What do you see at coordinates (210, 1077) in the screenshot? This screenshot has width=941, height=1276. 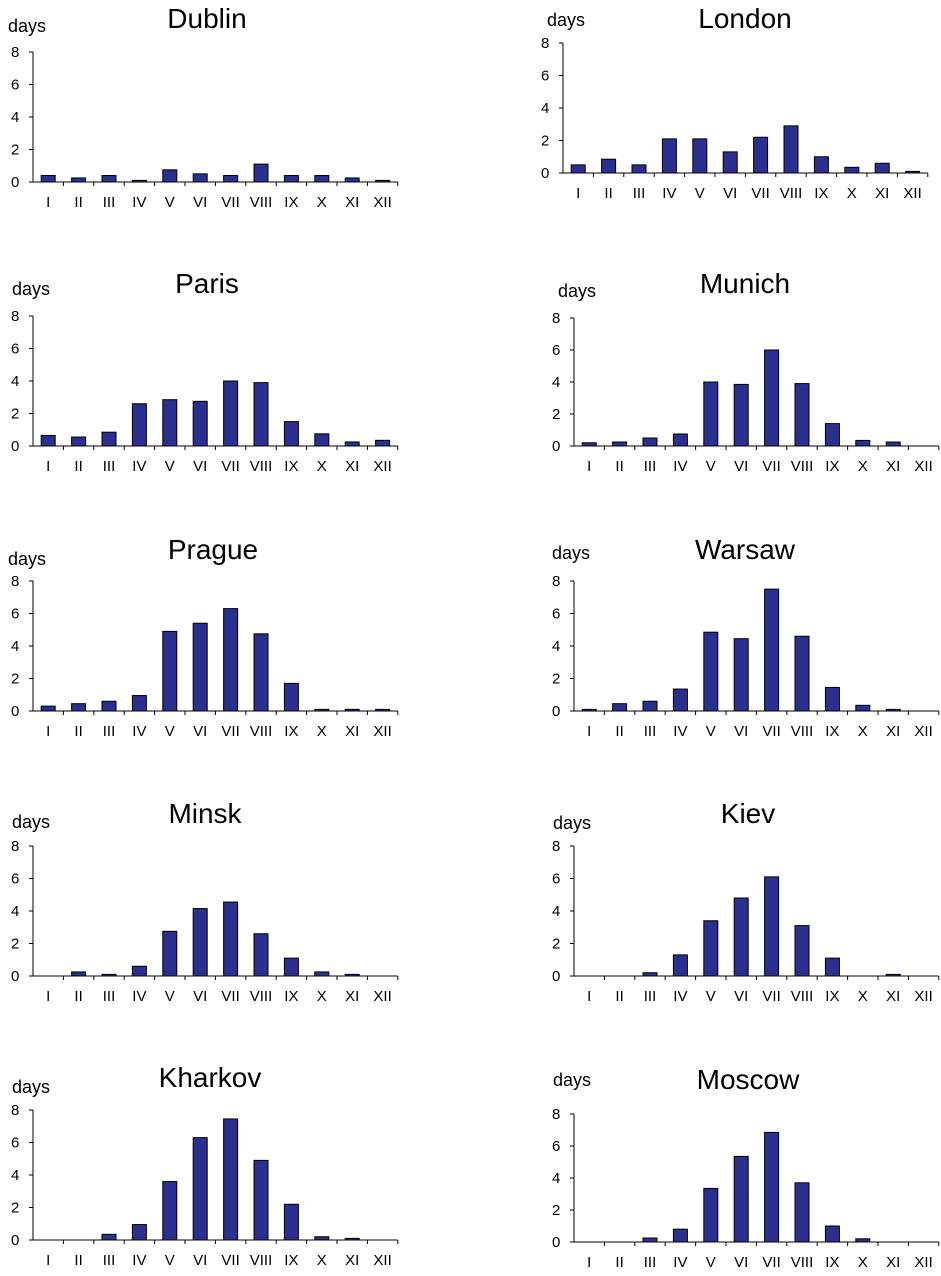 I see `chart-title: Kharkov` at bounding box center [210, 1077].